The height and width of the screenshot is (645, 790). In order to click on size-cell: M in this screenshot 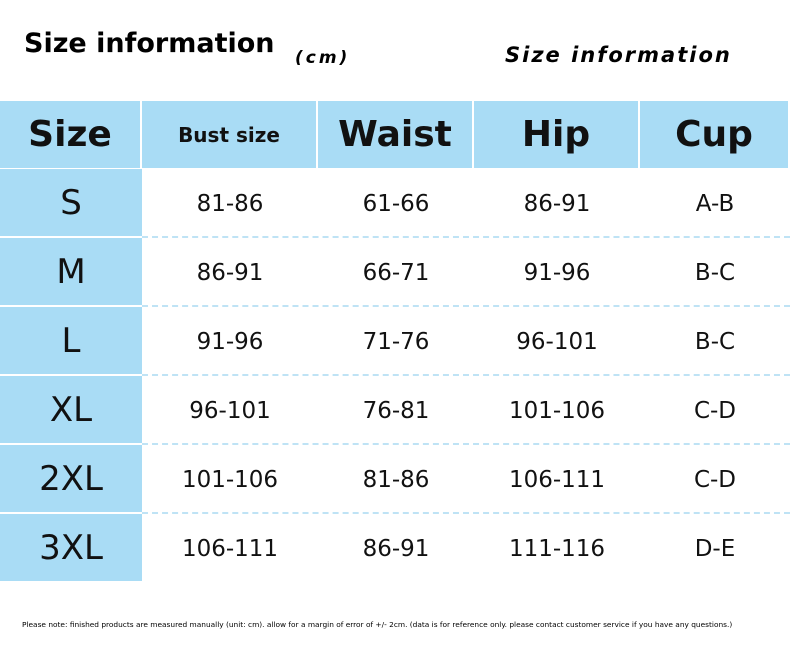, I will do `click(71, 271)`.